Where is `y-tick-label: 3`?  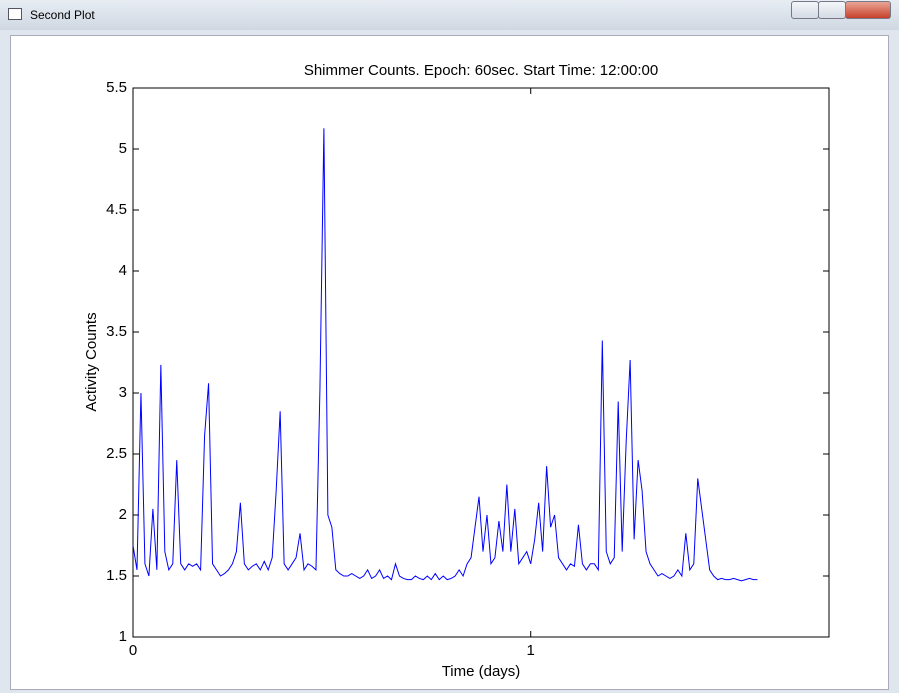 y-tick-label: 3 is located at coordinates (123, 392).